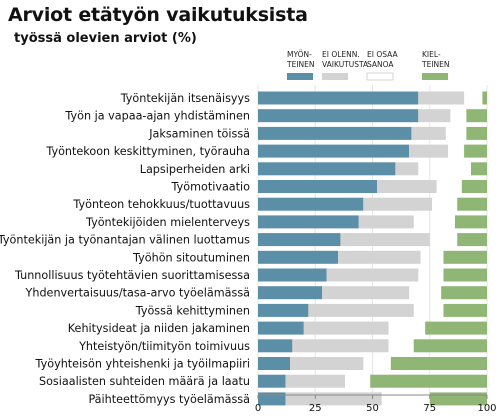  Describe the element at coordinates (431, 54) in the screenshot. I see `legend-label: KIEL-` at that location.